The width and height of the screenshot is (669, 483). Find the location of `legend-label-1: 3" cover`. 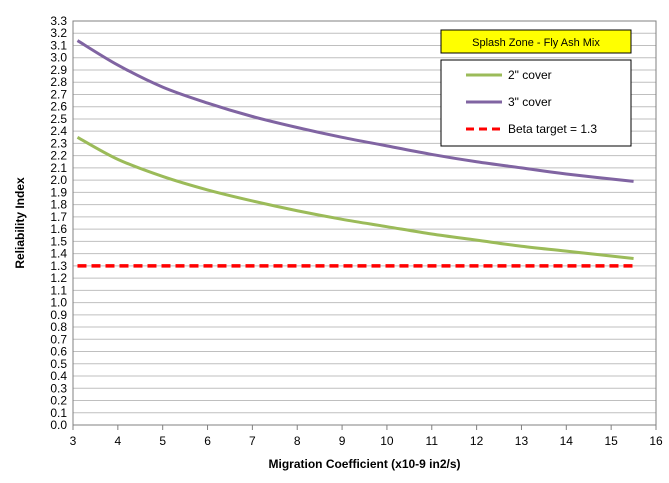

legend-label-1: 3" cover is located at coordinates (530, 102).